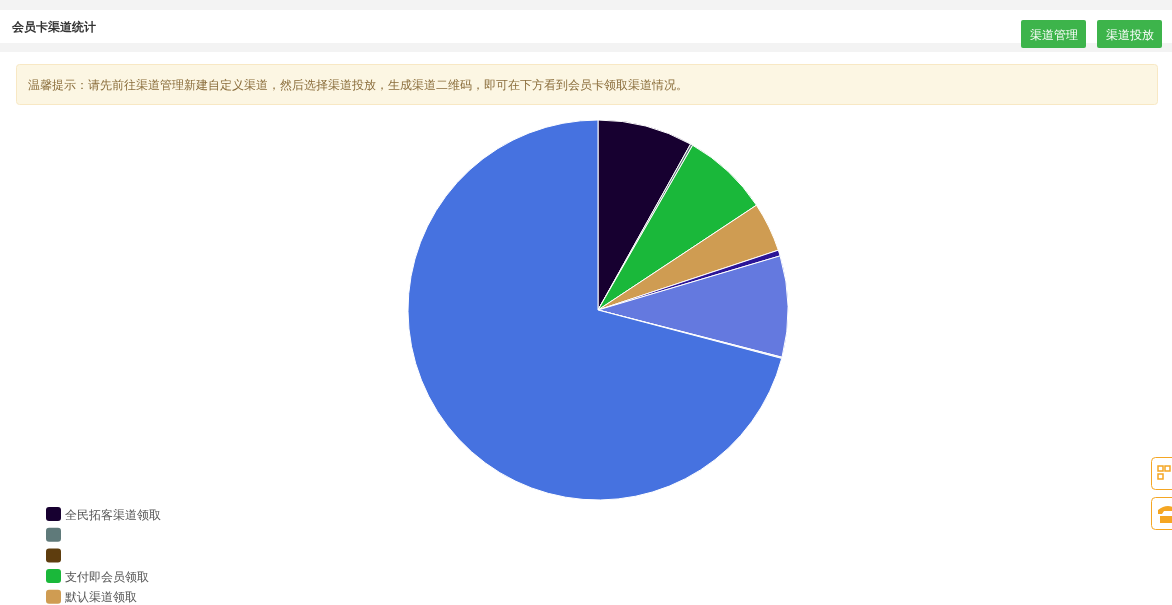 The height and width of the screenshot is (605, 1172). Describe the element at coordinates (113, 514) in the screenshot. I see `legend-label: 全民拓客渠道领取` at that location.